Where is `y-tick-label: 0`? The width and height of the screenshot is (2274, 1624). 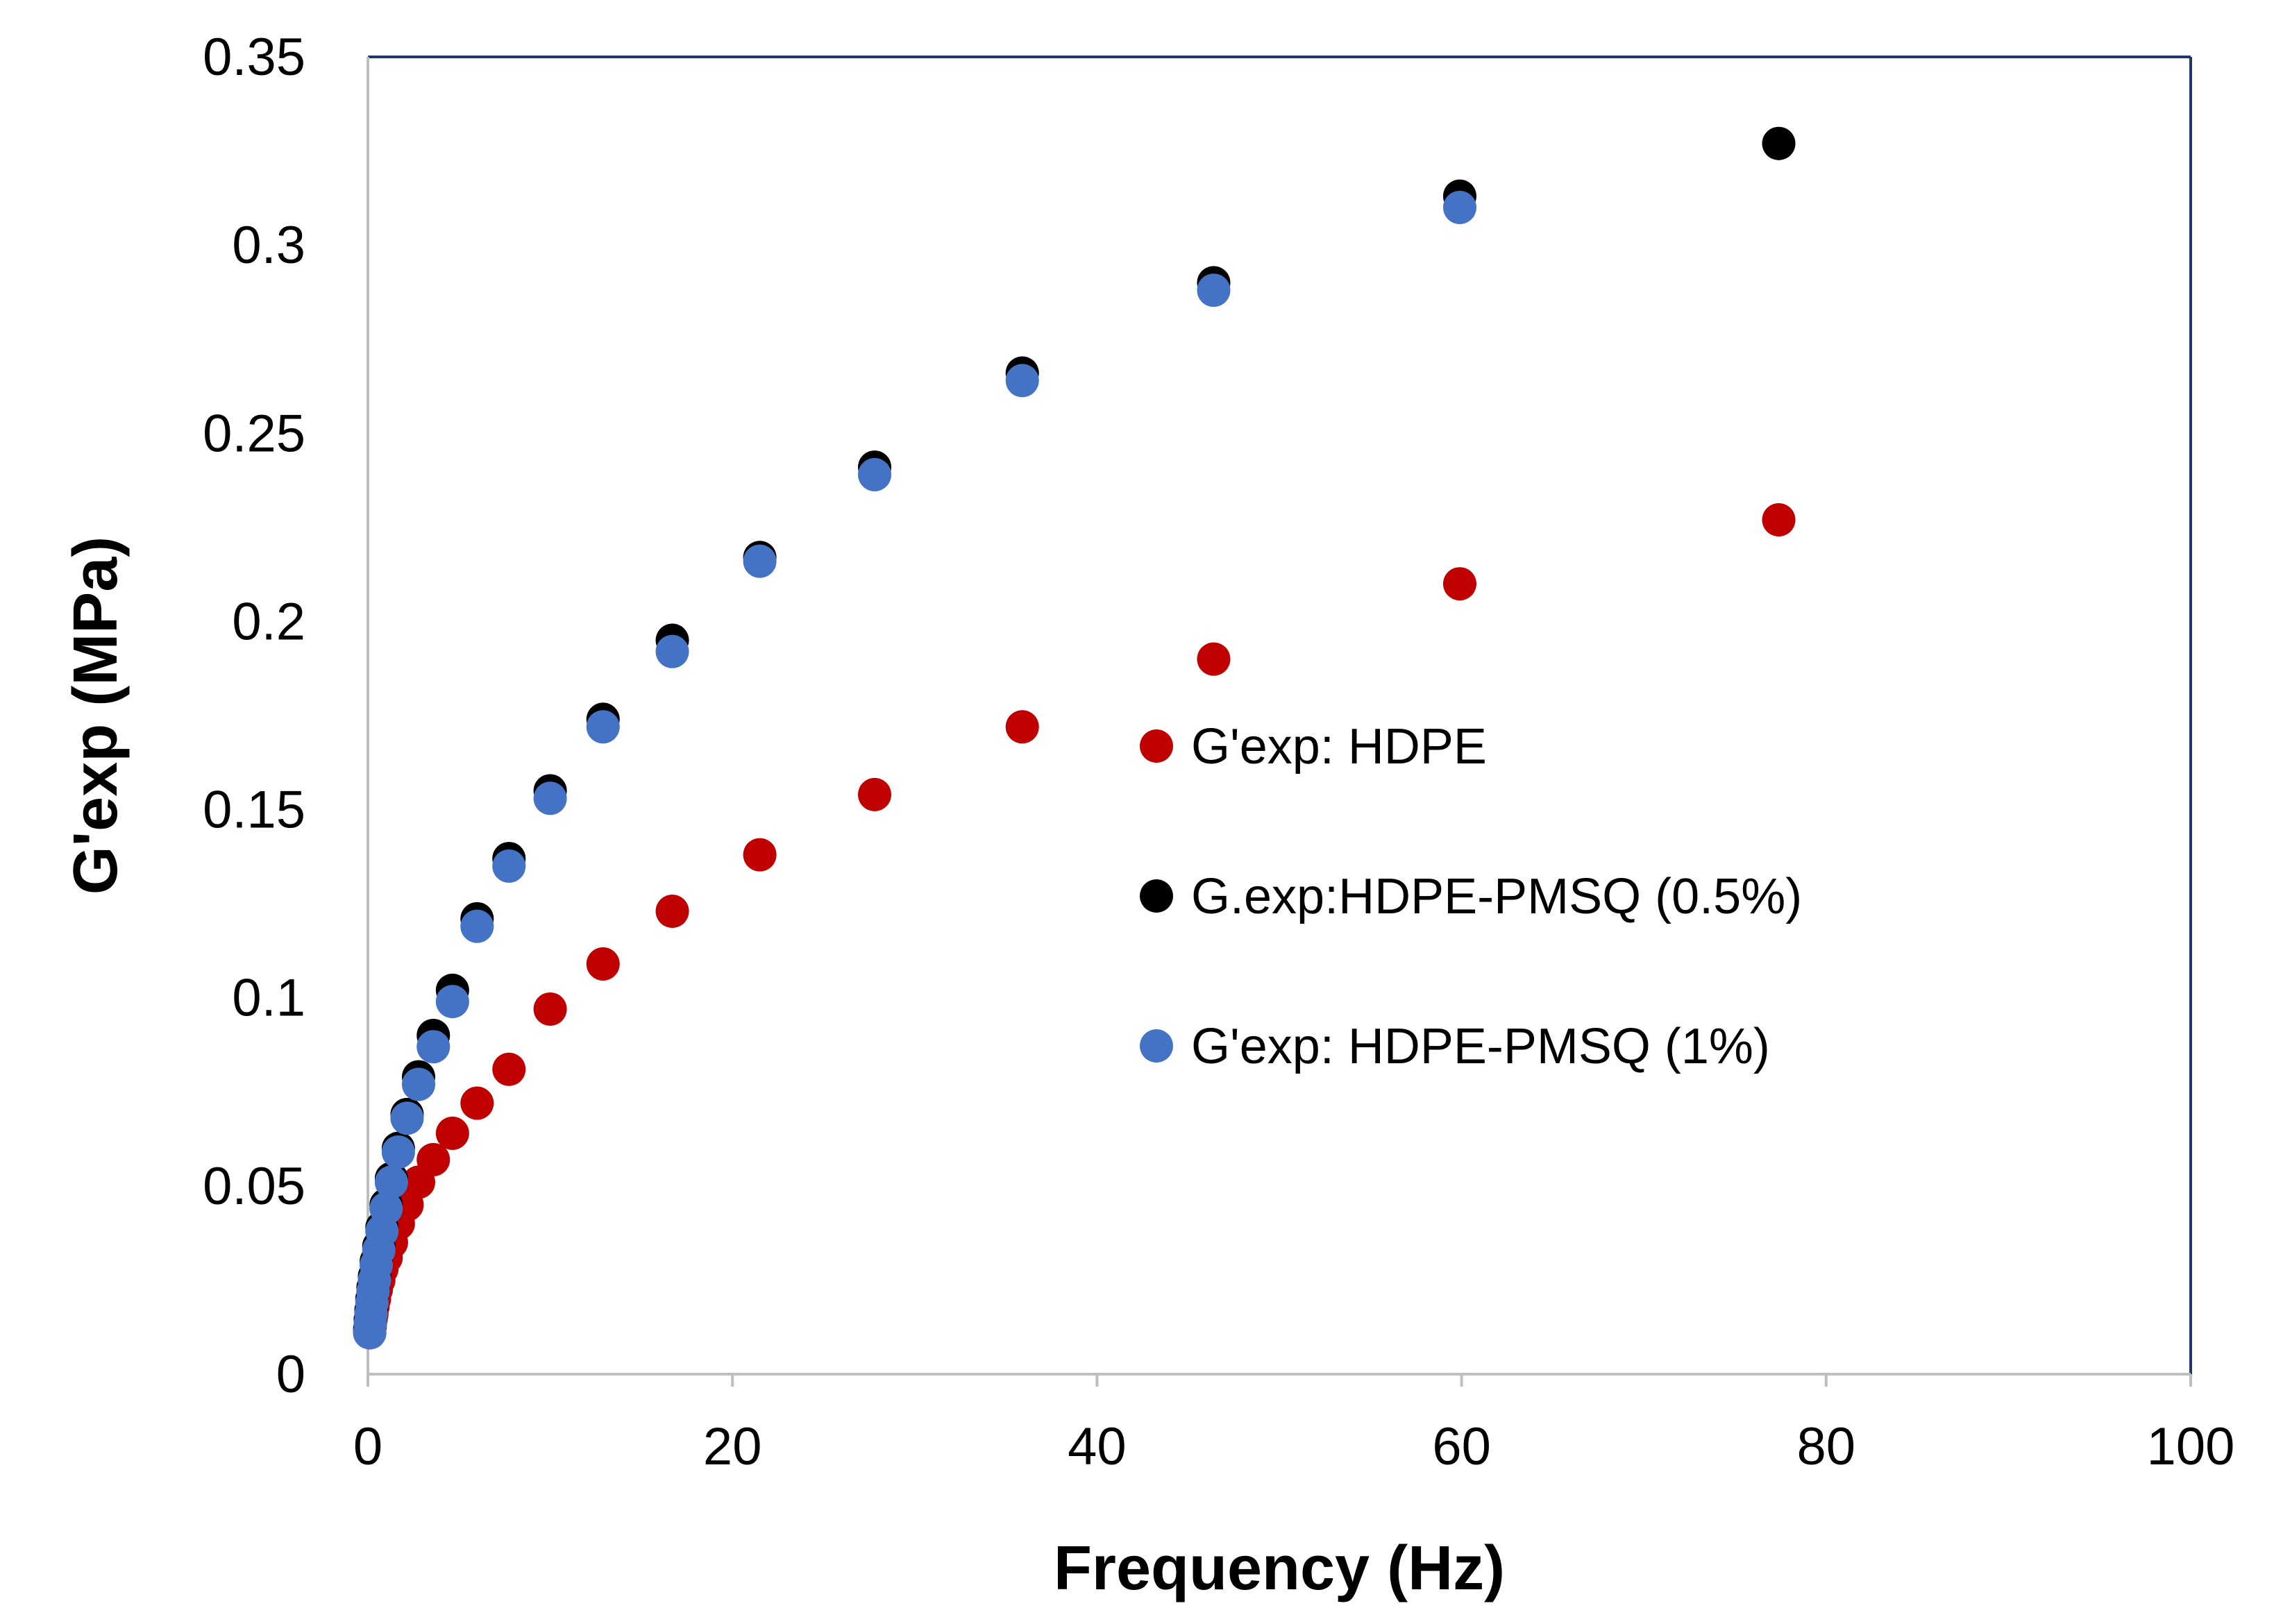
y-tick-label: 0 is located at coordinates (290, 1374).